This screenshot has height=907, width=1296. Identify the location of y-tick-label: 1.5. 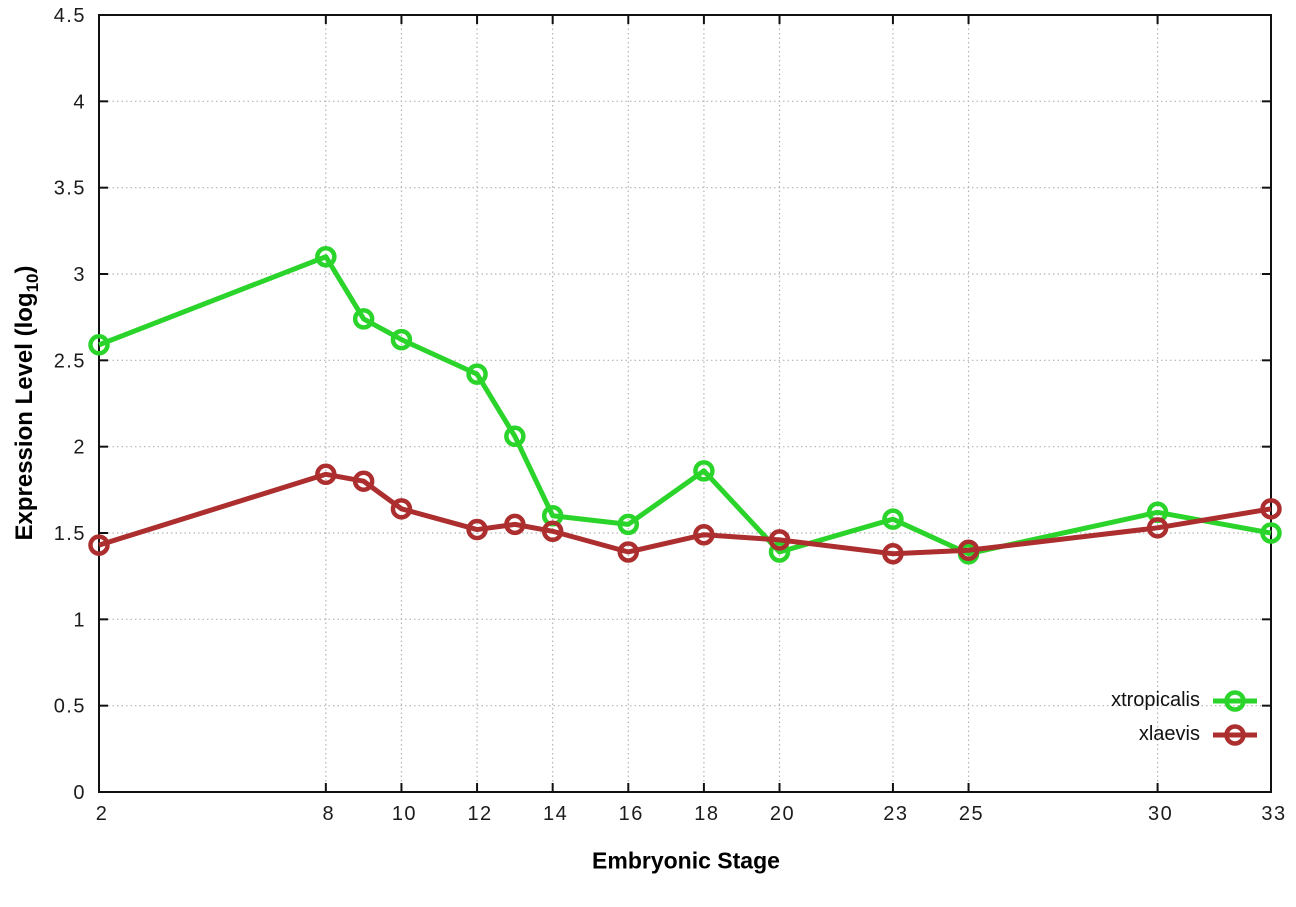
(70, 534).